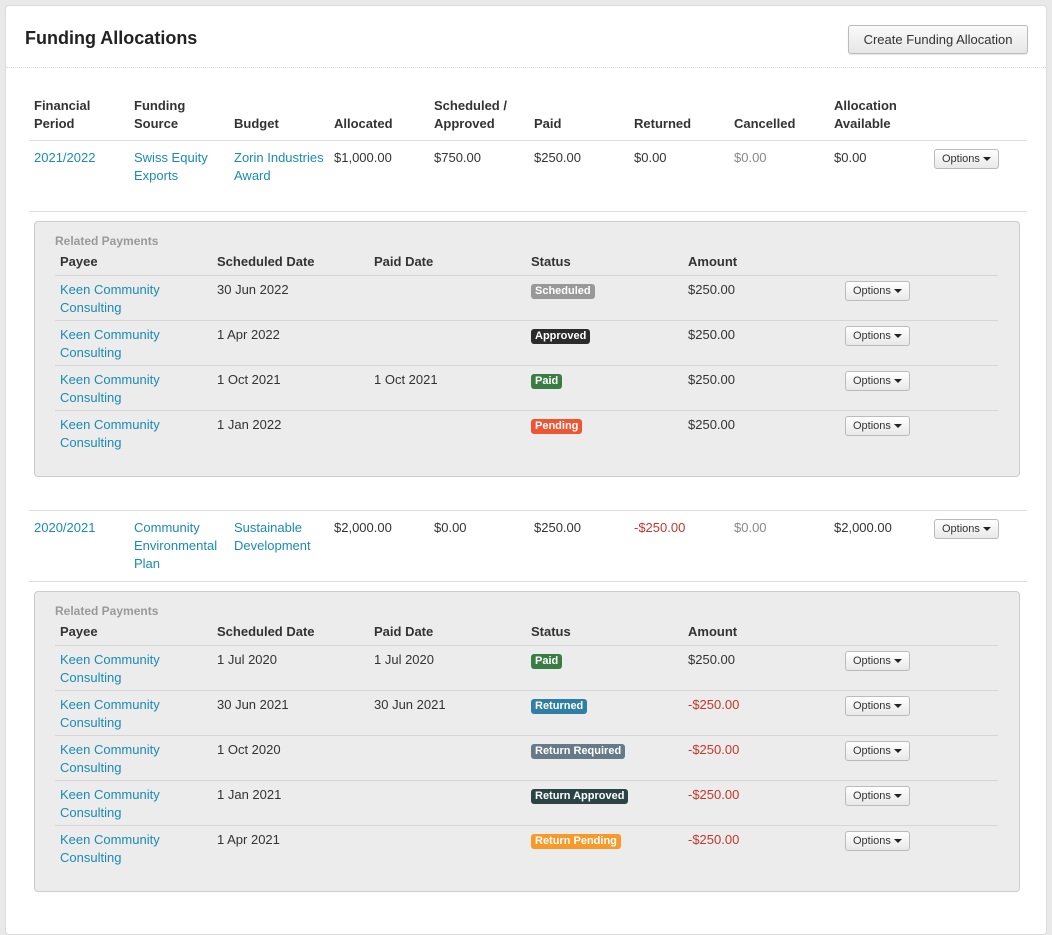 Image resolution: width=1052 pixels, height=935 pixels. What do you see at coordinates (604, 851) in the screenshot?
I see `status-cell: Return Pending` at bounding box center [604, 851].